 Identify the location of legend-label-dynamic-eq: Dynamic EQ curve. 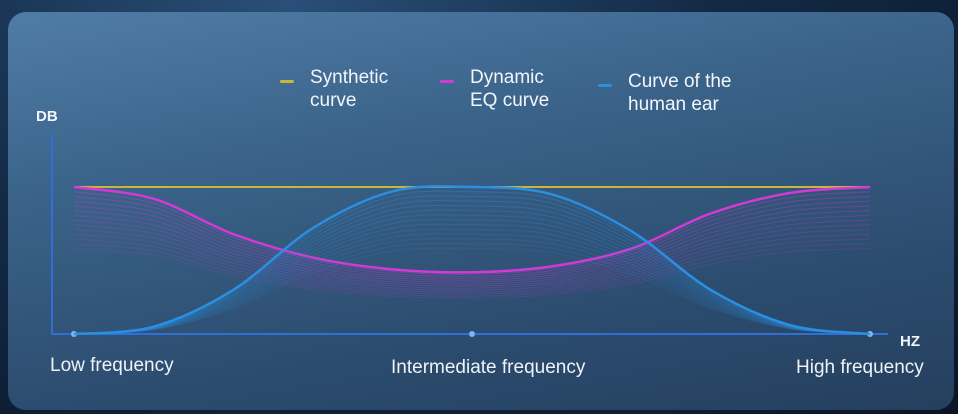
(535, 89).